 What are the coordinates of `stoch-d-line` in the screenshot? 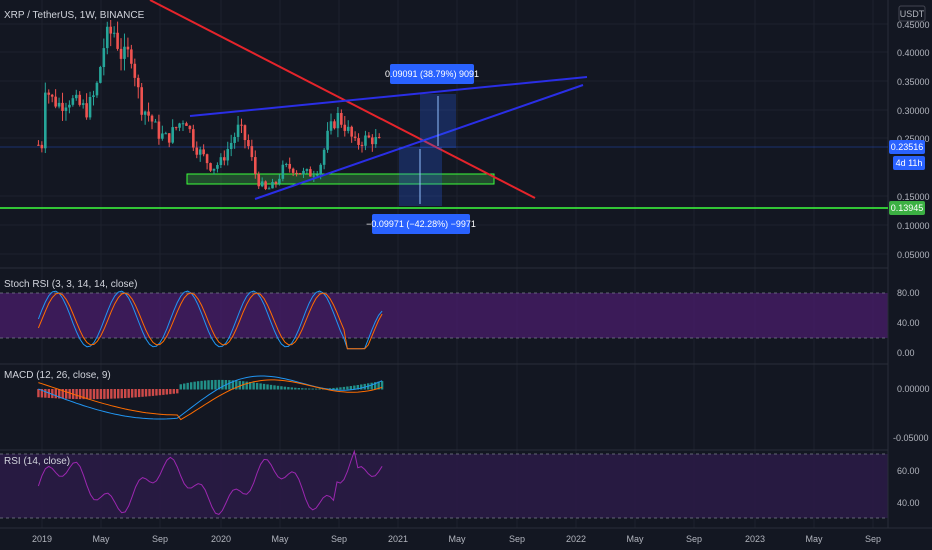 It's located at (210, 321).